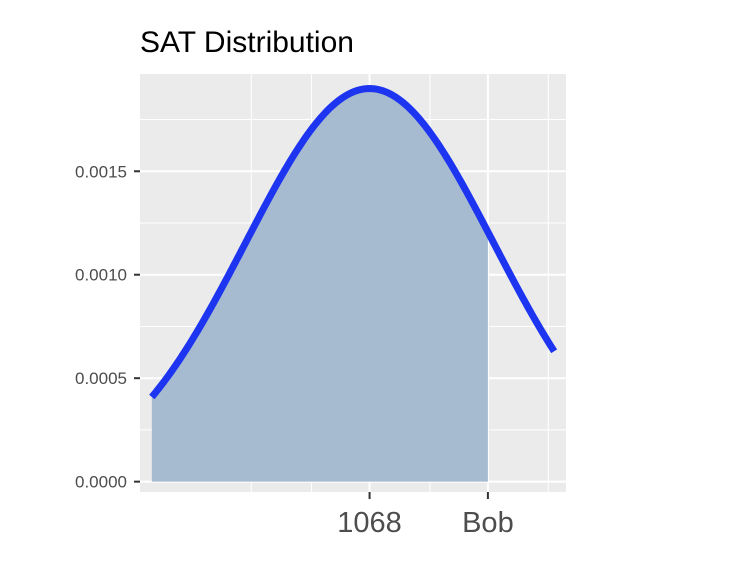 The width and height of the screenshot is (748, 572). I want to click on y-tick-label: 0.0005, so click(101, 378).